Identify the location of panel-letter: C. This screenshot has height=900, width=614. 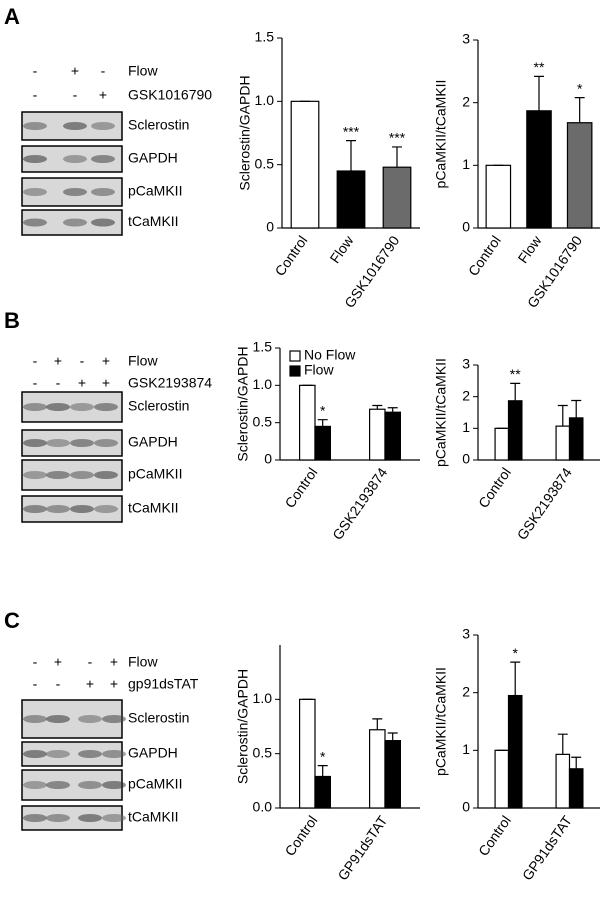
(12, 620).